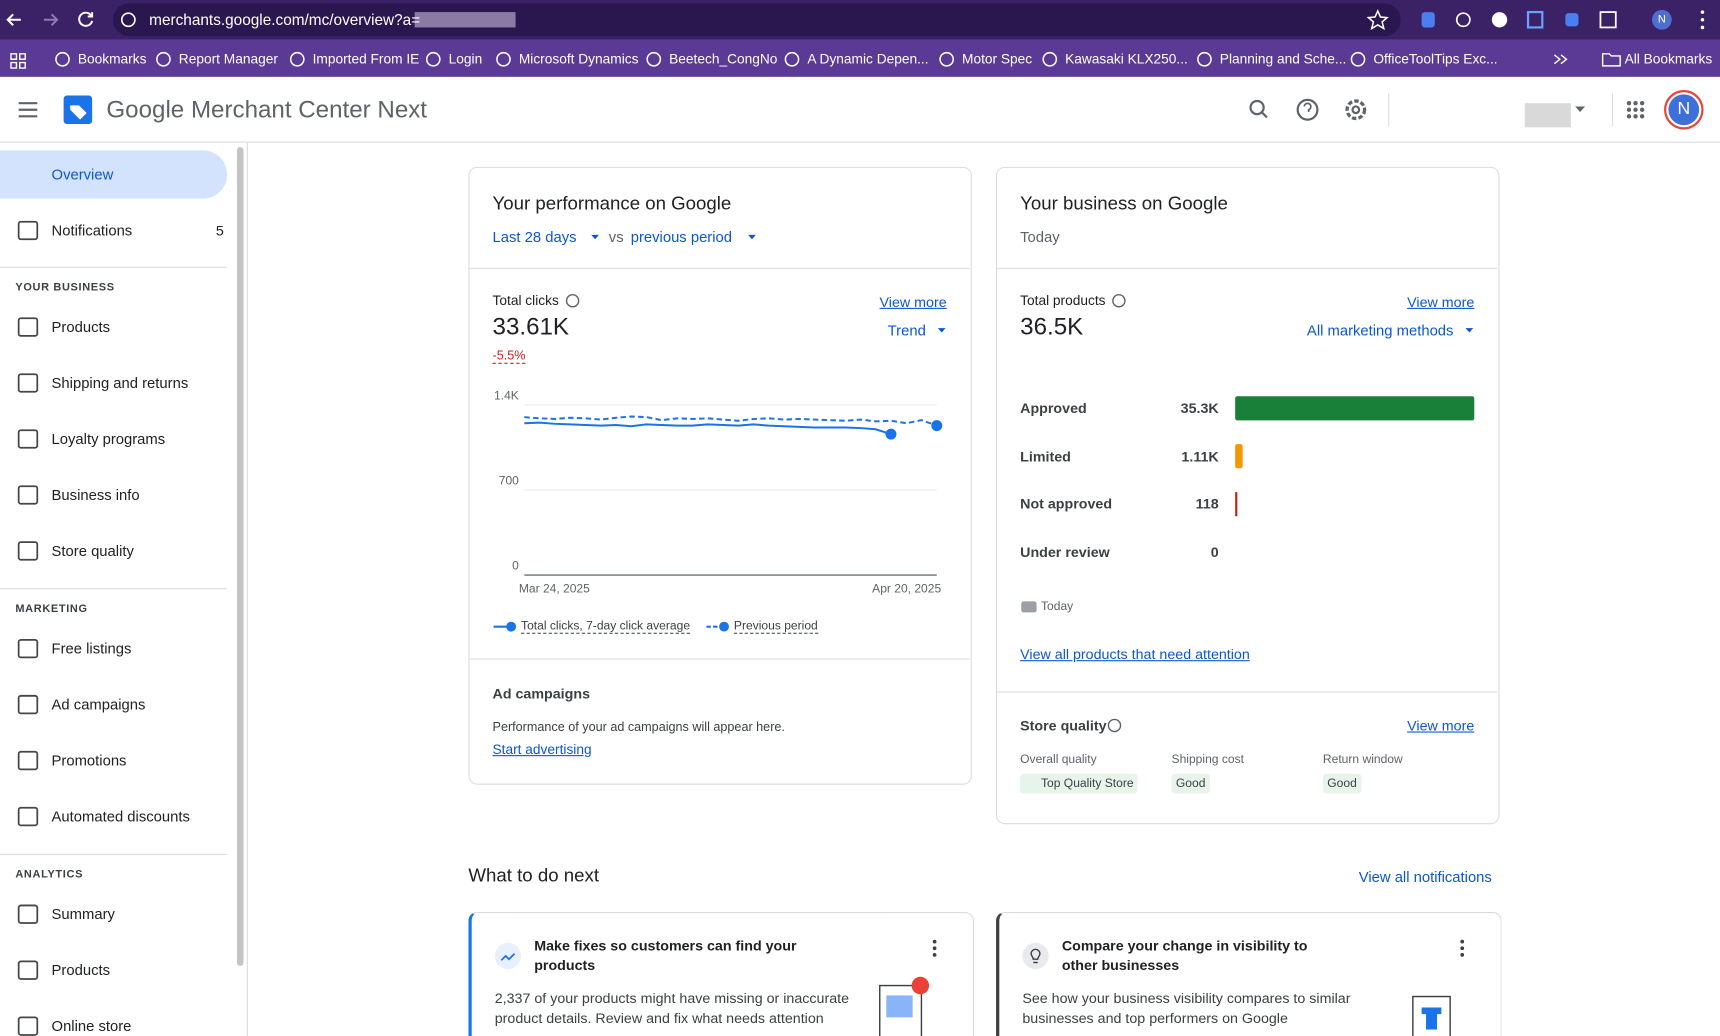 This screenshot has width=1720, height=1036. Describe the element at coordinates (775, 626) in the screenshot. I see `legend-label: Previous period` at that location.